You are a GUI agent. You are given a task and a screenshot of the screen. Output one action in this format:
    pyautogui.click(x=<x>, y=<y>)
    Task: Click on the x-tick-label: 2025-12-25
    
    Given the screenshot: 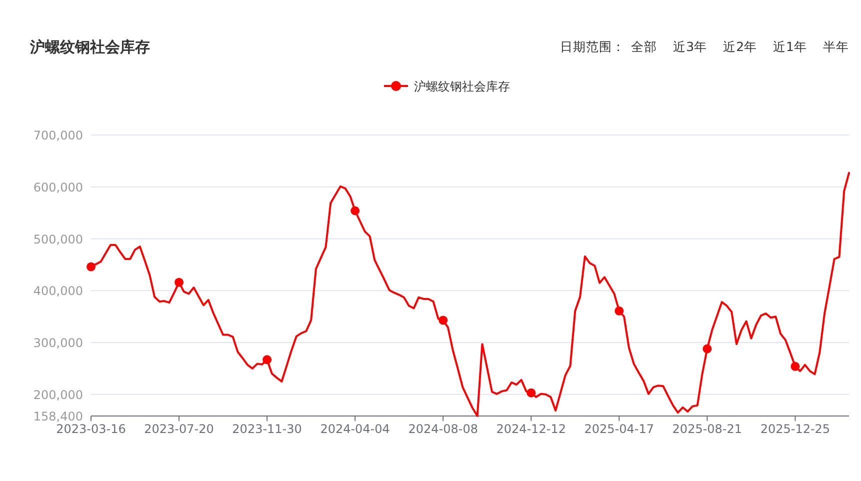 What is the action you would take?
    pyautogui.click(x=795, y=429)
    